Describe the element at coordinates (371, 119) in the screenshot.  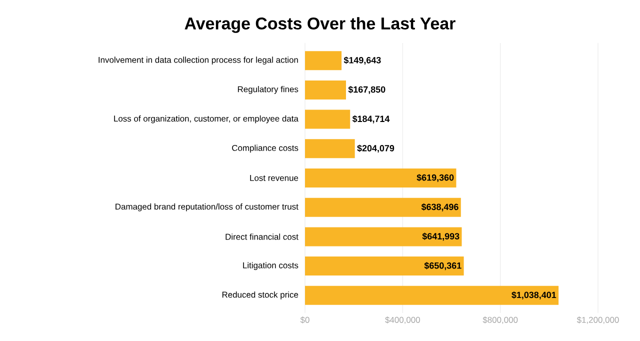
I see `data-label: $184,714` at that location.